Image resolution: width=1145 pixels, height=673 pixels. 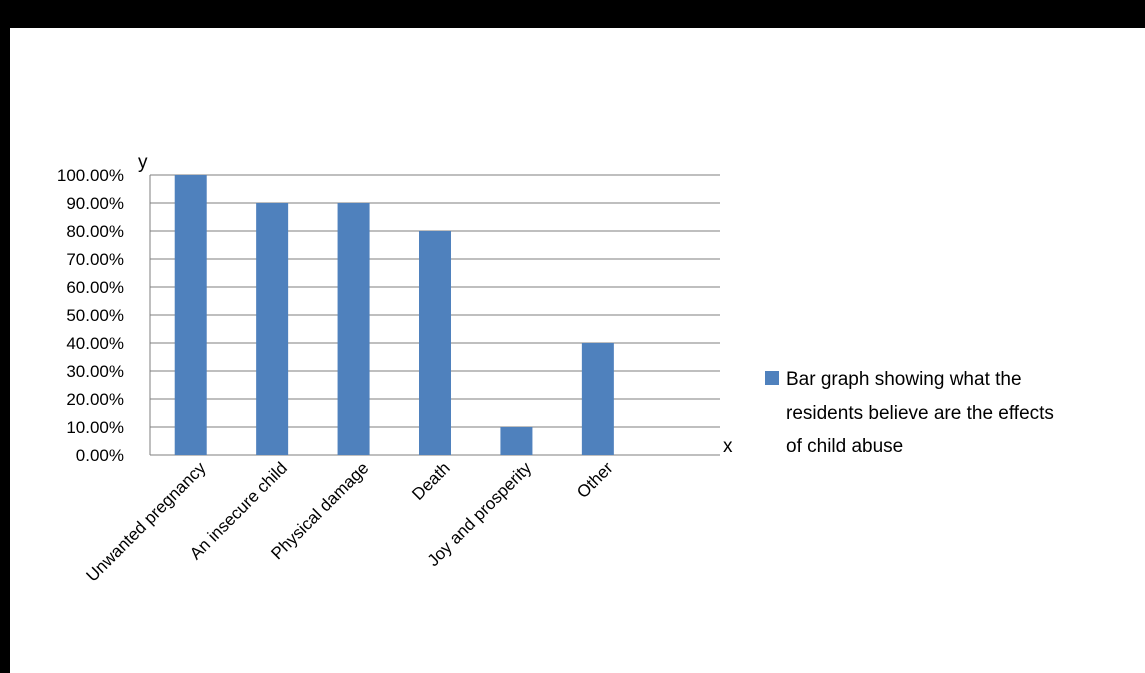 I want to click on y-axis-label: y, so click(x=143, y=162).